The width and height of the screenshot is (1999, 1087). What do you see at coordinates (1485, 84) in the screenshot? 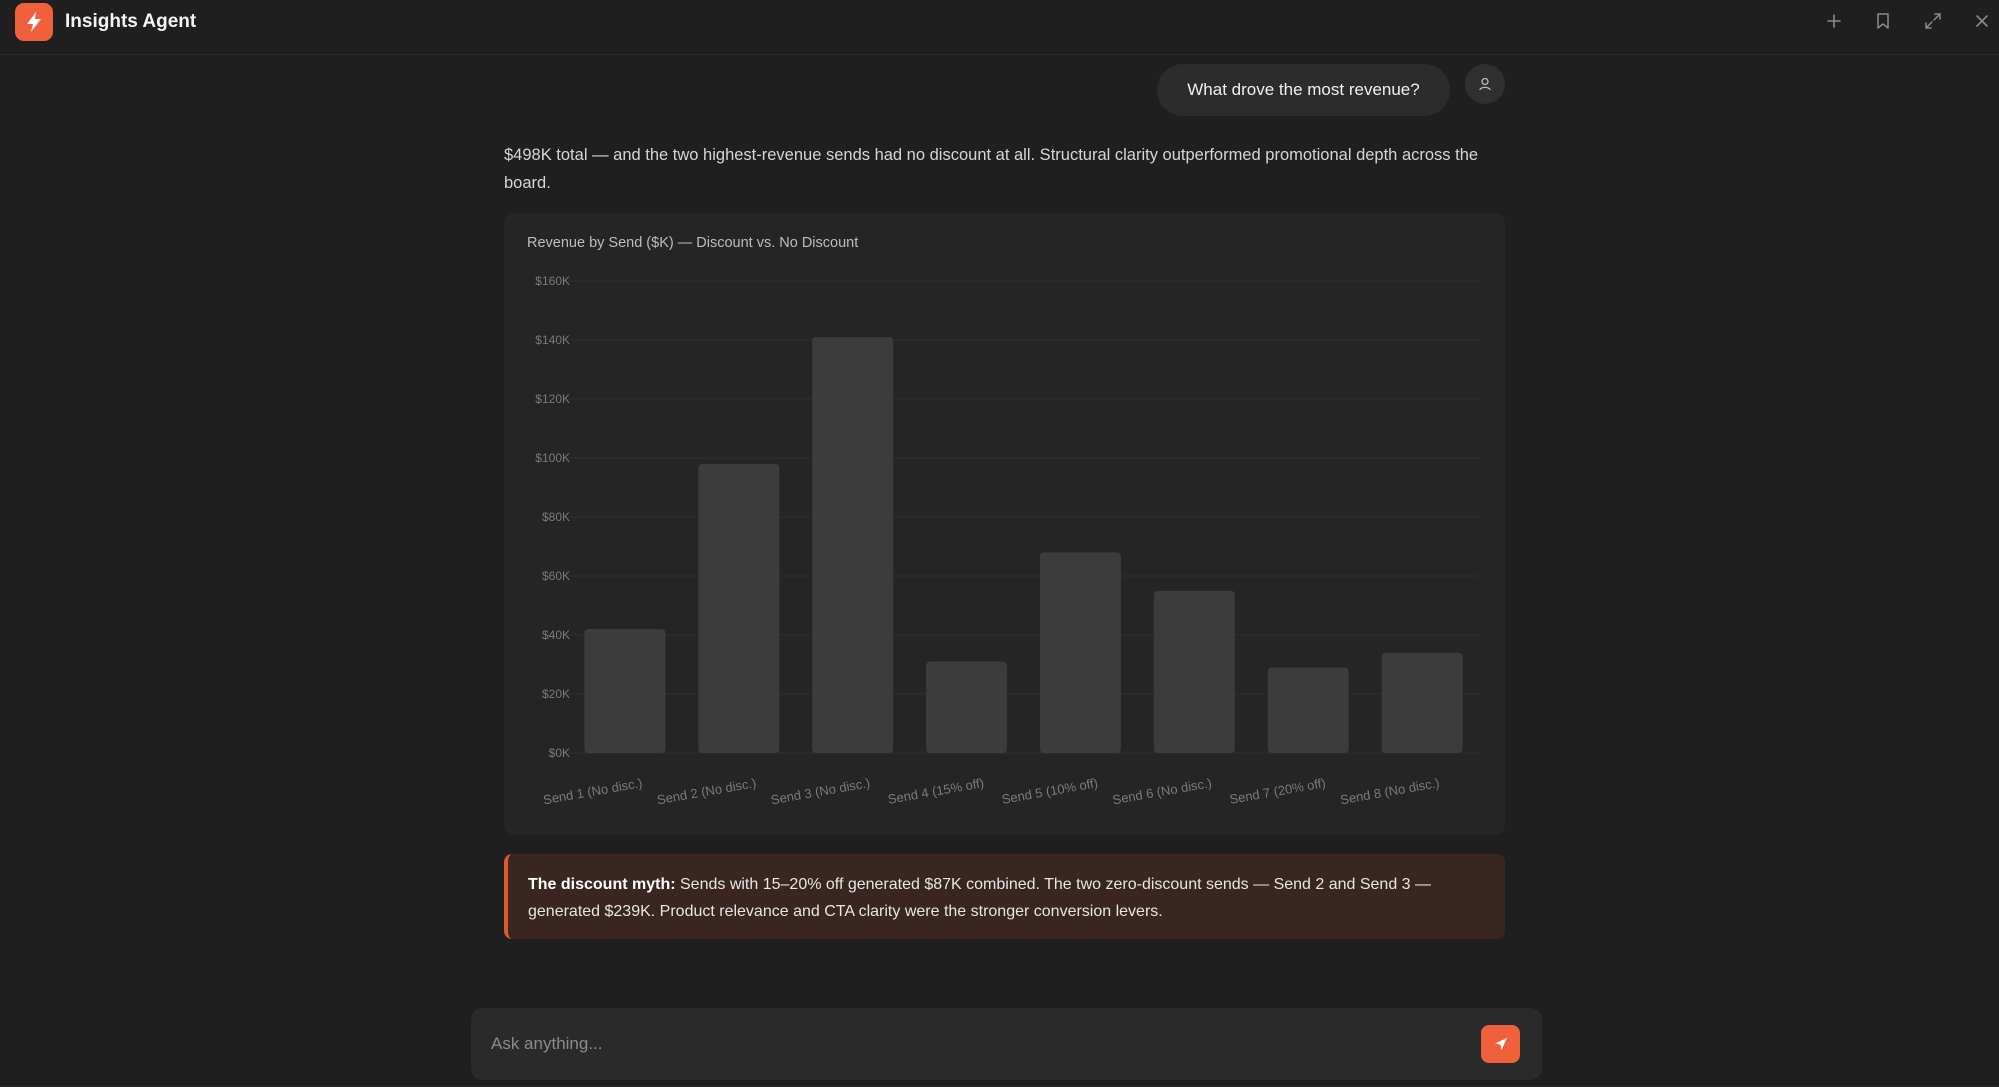
I see `user-avatar-icon` at bounding box center [1485, 84].